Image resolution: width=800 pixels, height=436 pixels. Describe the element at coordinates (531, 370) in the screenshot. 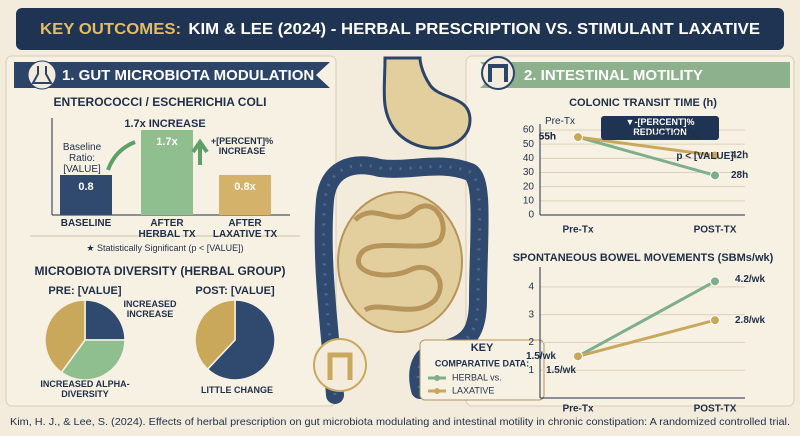

I see `y-tick-label: 1` at that location.